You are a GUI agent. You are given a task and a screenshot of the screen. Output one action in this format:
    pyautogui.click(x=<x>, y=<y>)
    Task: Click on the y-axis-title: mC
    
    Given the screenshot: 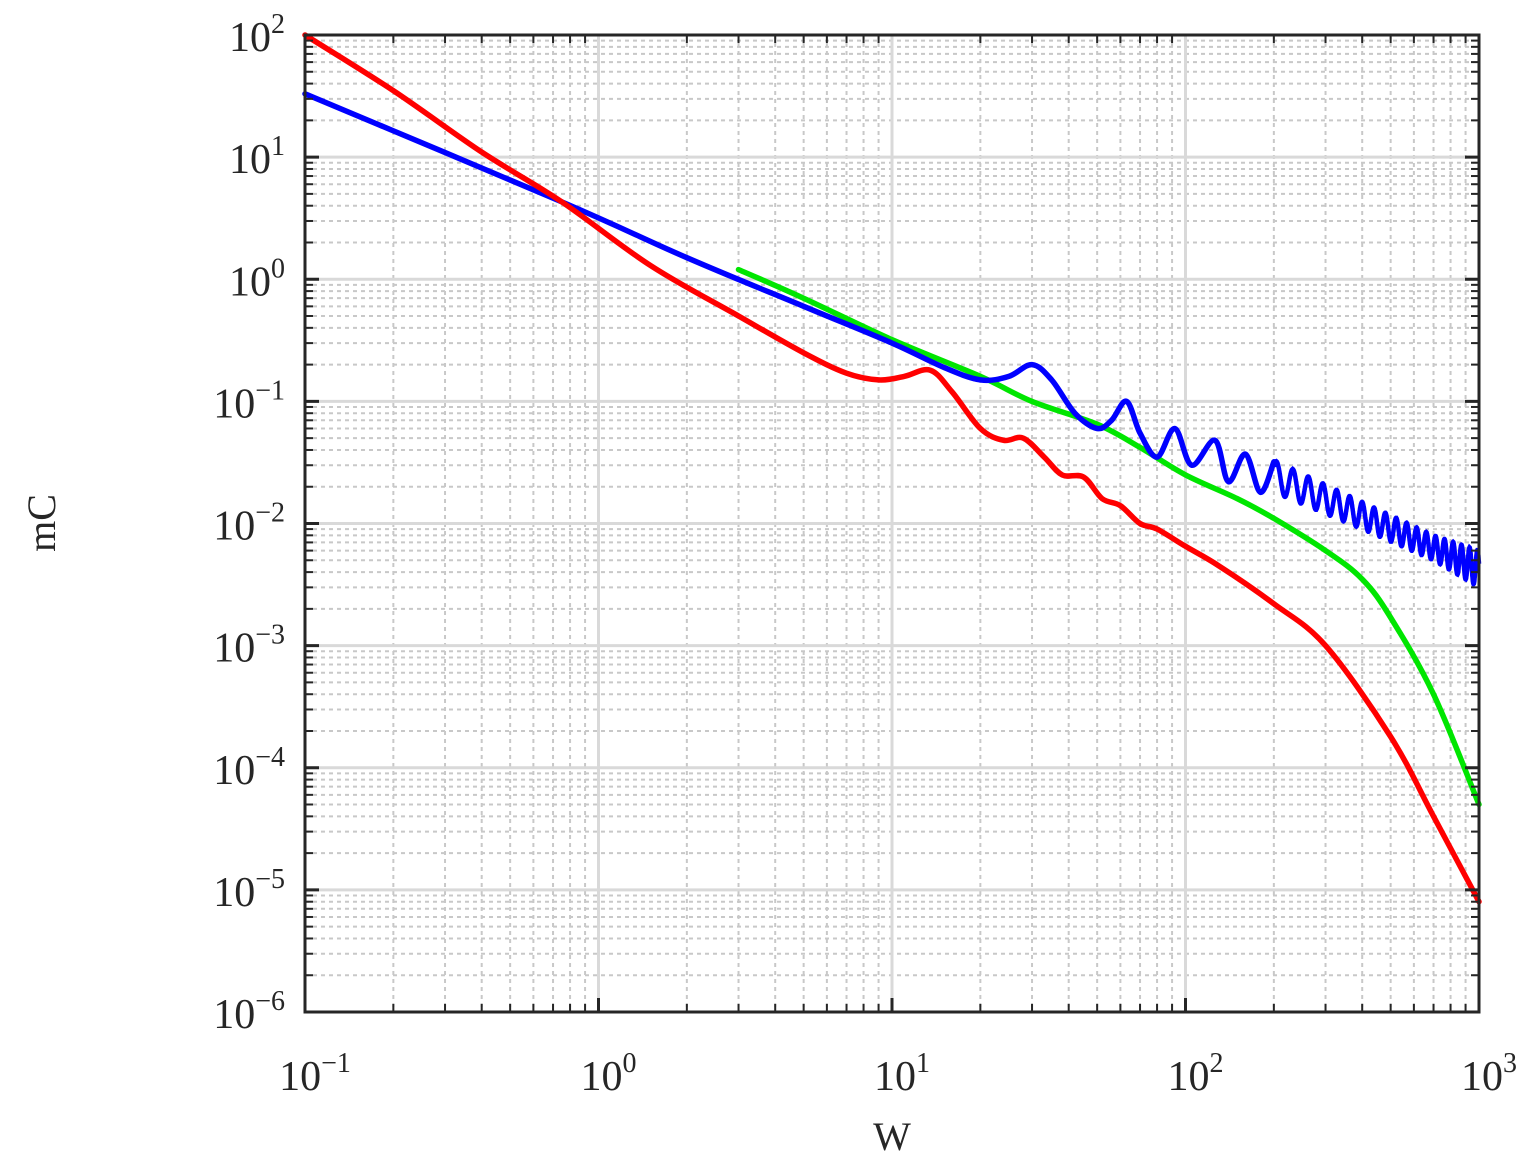 What is the action you would take?
    pyautogui.click(x=41, y=523)
    